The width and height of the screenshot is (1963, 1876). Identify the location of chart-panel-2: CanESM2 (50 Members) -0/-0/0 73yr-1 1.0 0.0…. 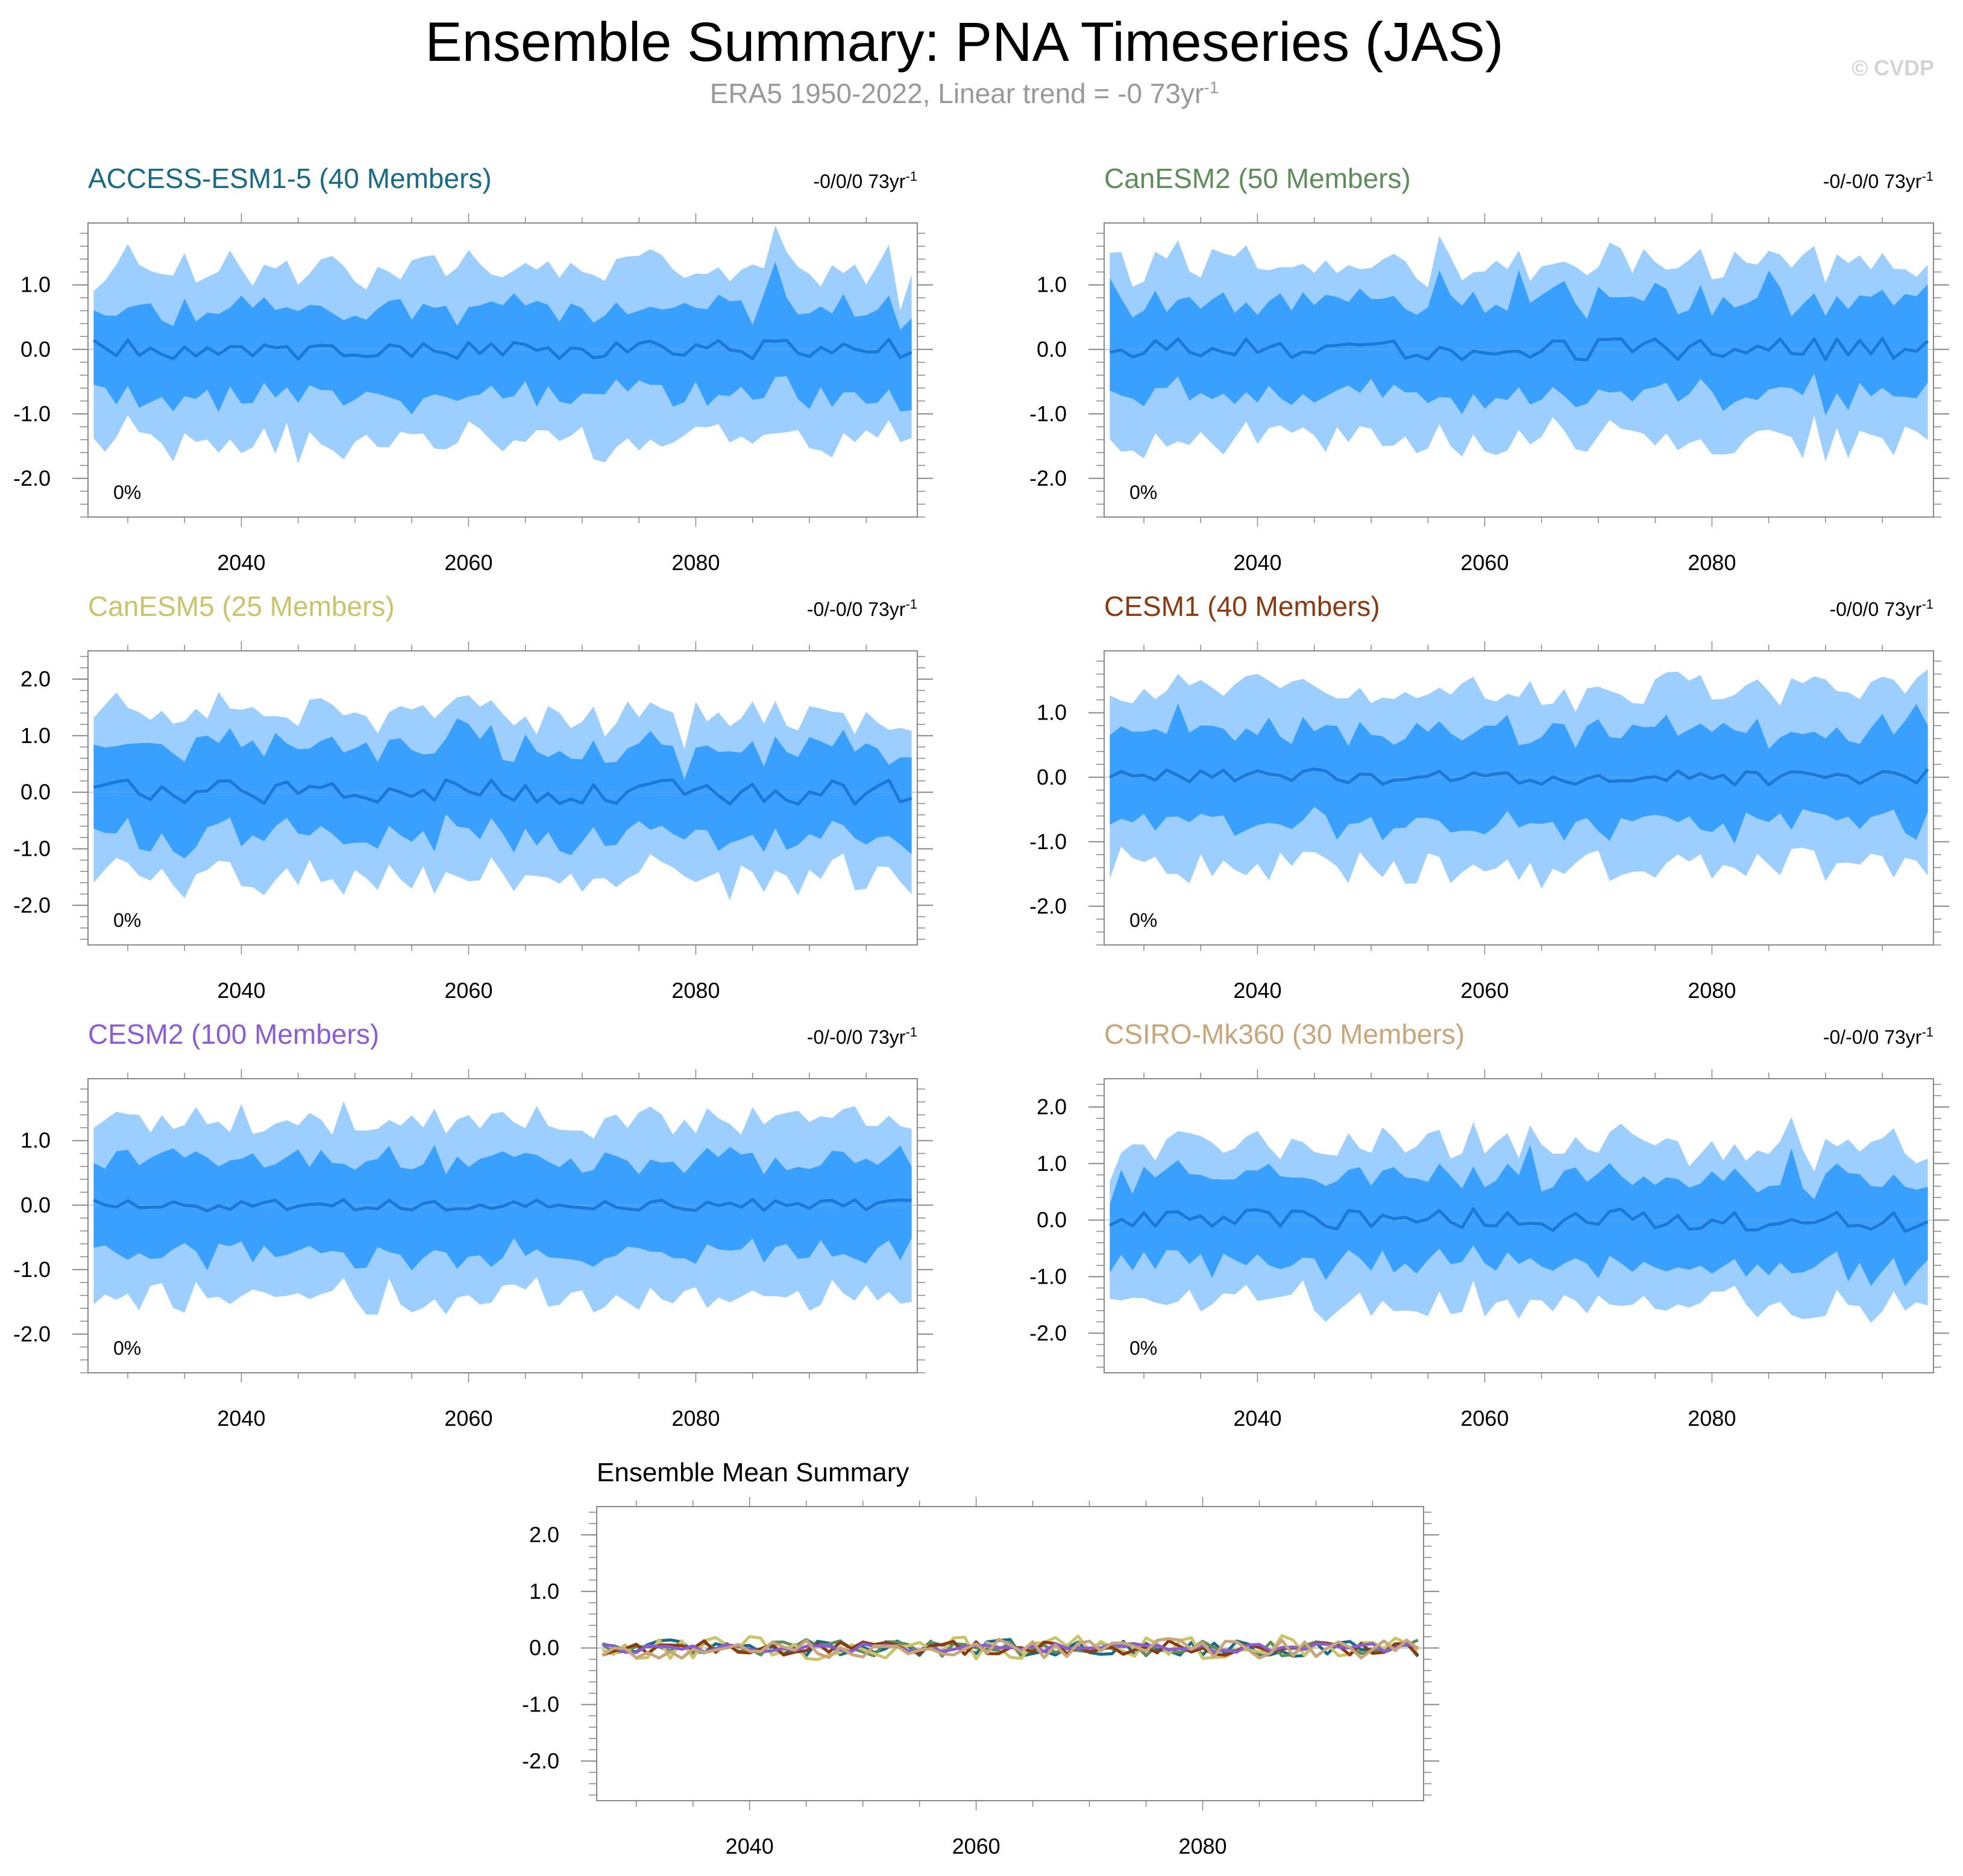
(1489, 369).